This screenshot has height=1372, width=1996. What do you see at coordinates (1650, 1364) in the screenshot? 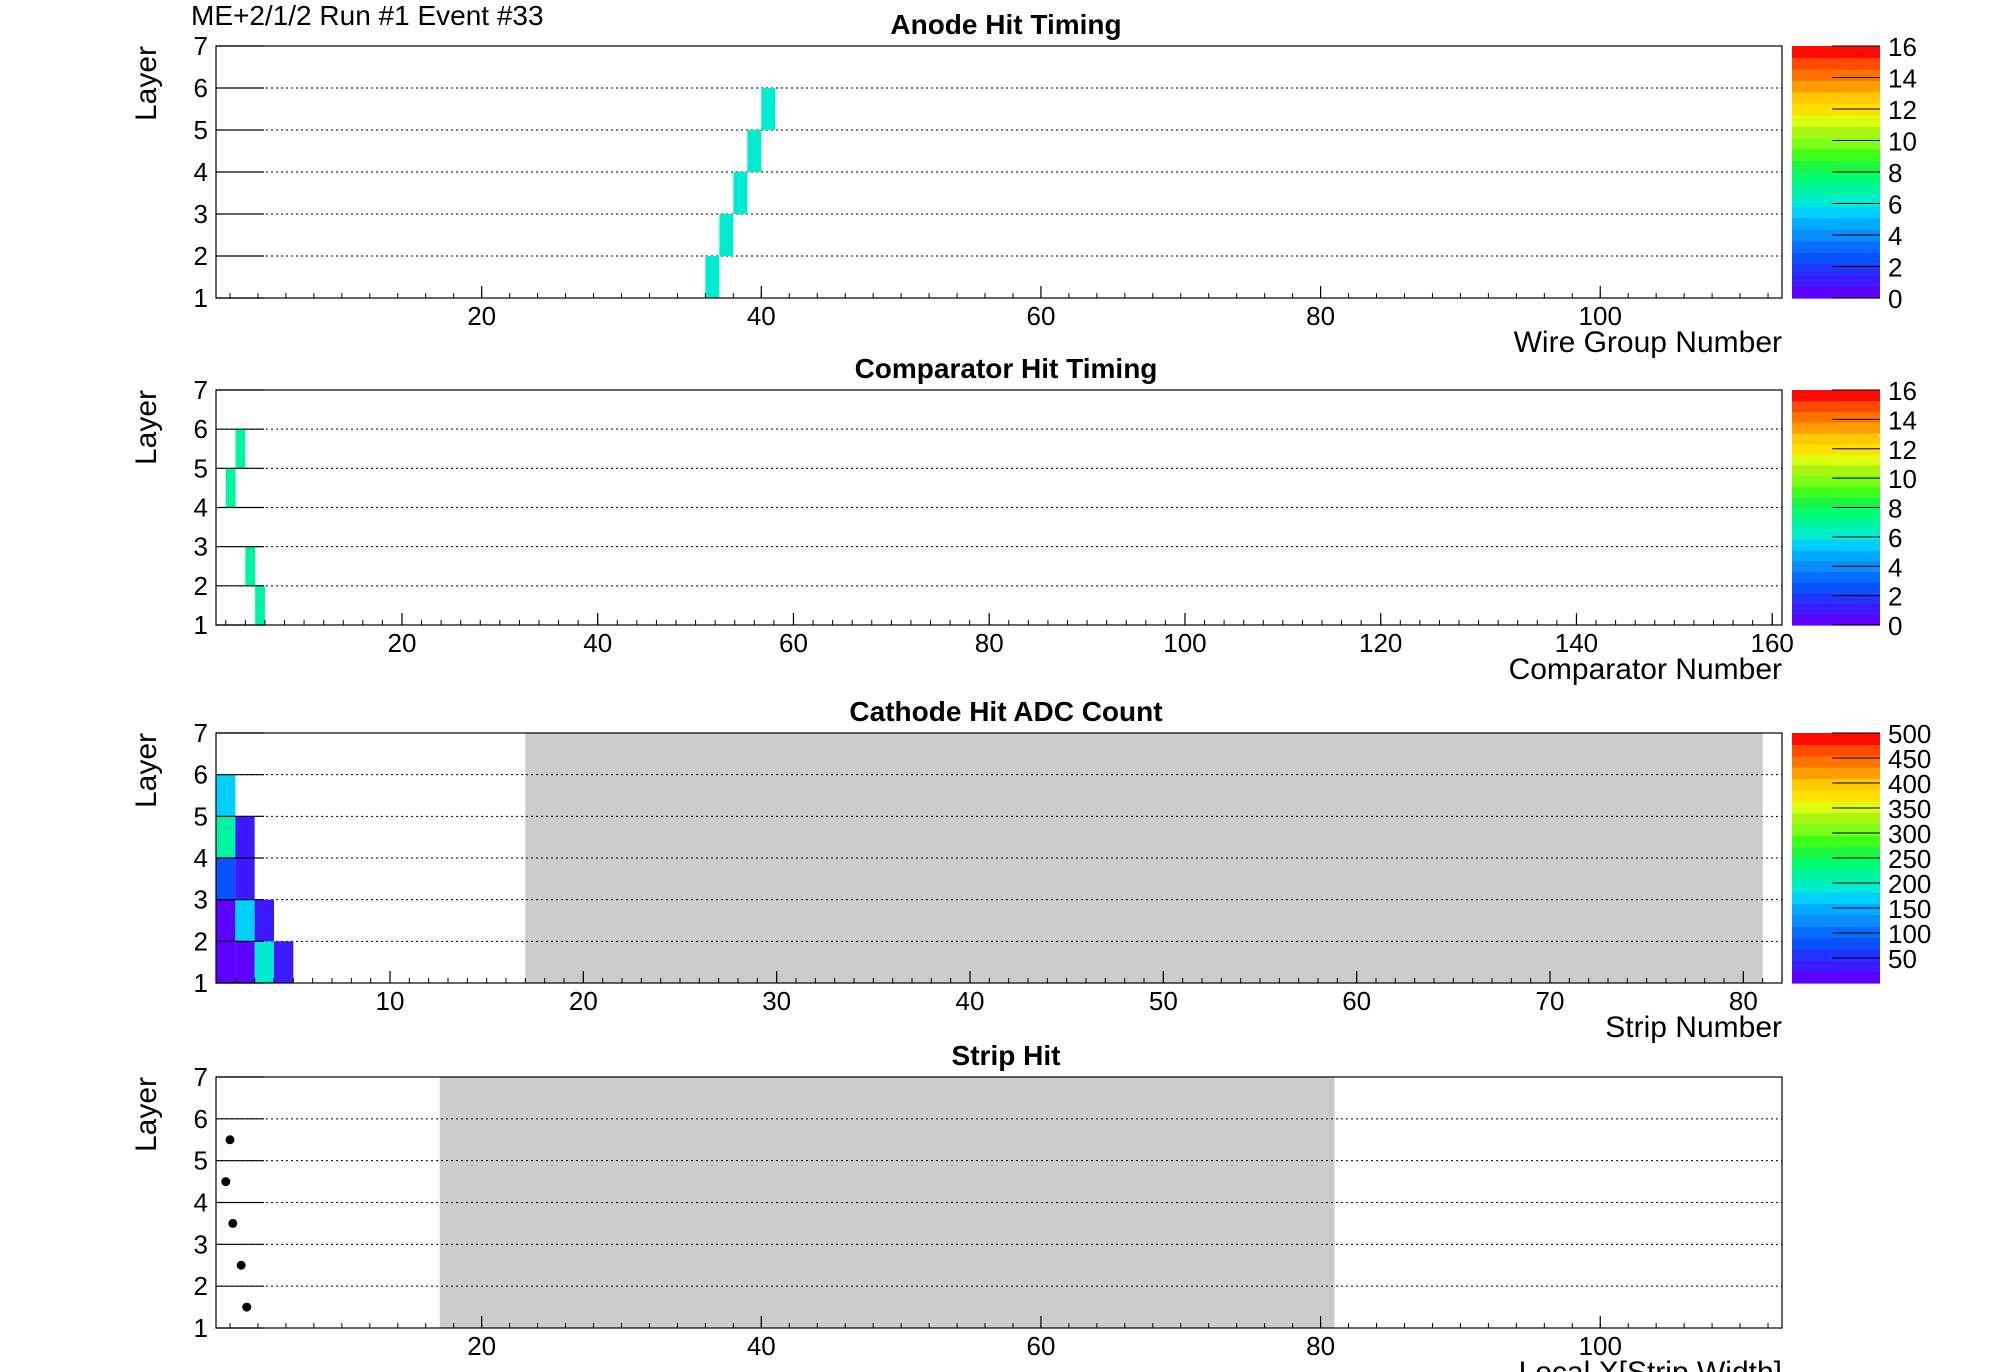
I see `x-axis-label: Local X[Strip Width]` at bounding box center [1650, 1364].